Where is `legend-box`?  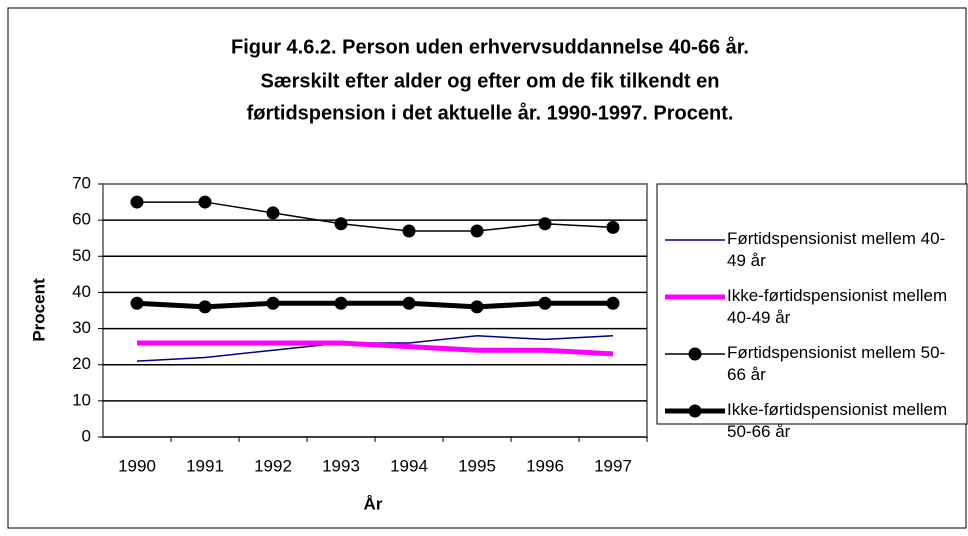
legend-box is located at coordinates (812, 304).